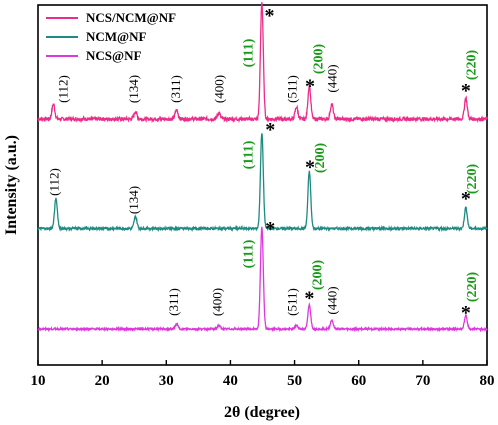 The height and width of the screenshot is (425, 498). Describe the element at coordinates (230, 381) in the screenshot. I see `x-tick-label: 40` at that location.